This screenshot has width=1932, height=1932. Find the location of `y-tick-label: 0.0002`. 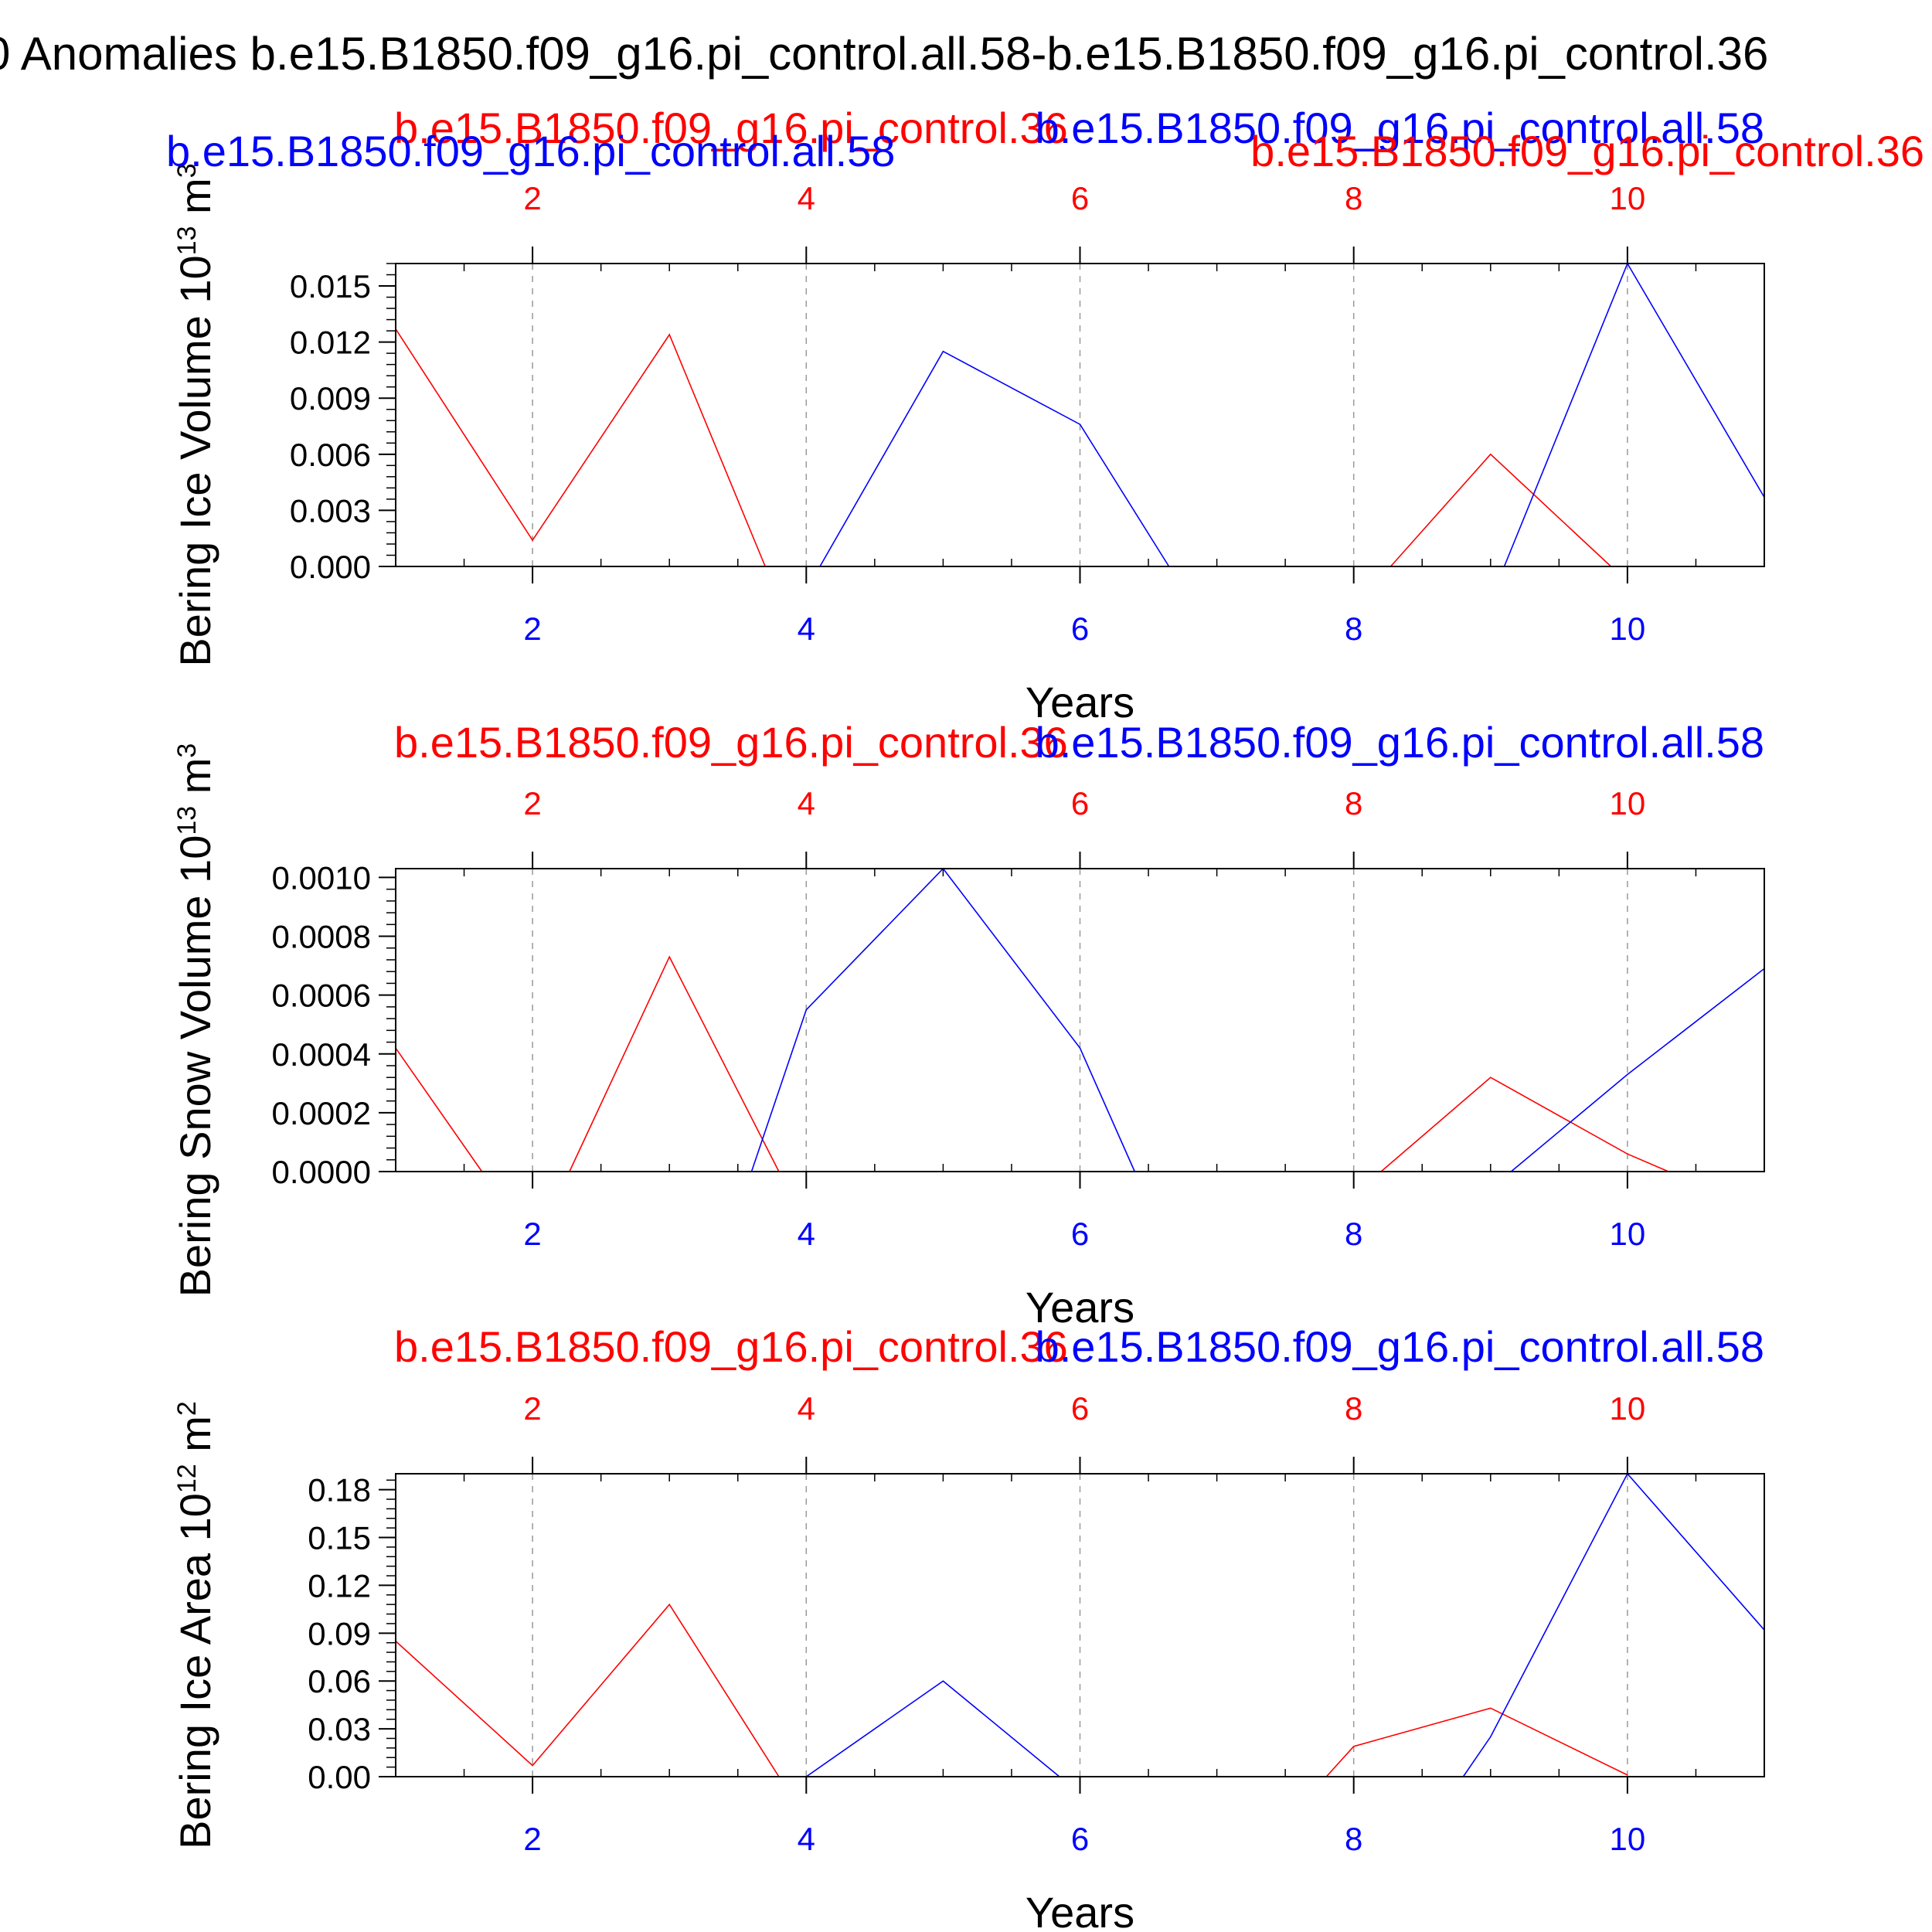

y-tick-label: 0.0002 is located at coordinates (321, 1113).